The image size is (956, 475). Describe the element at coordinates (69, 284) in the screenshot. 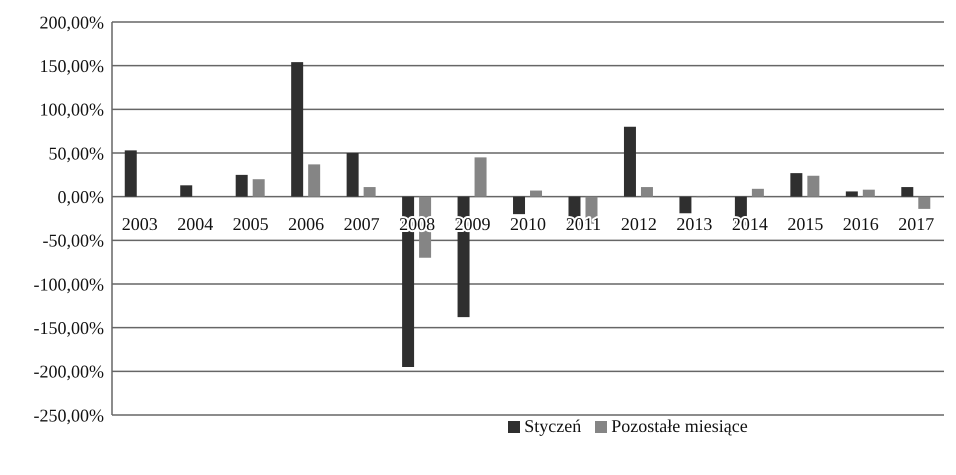

I see `y-tick-label: -100,00%` at that location.